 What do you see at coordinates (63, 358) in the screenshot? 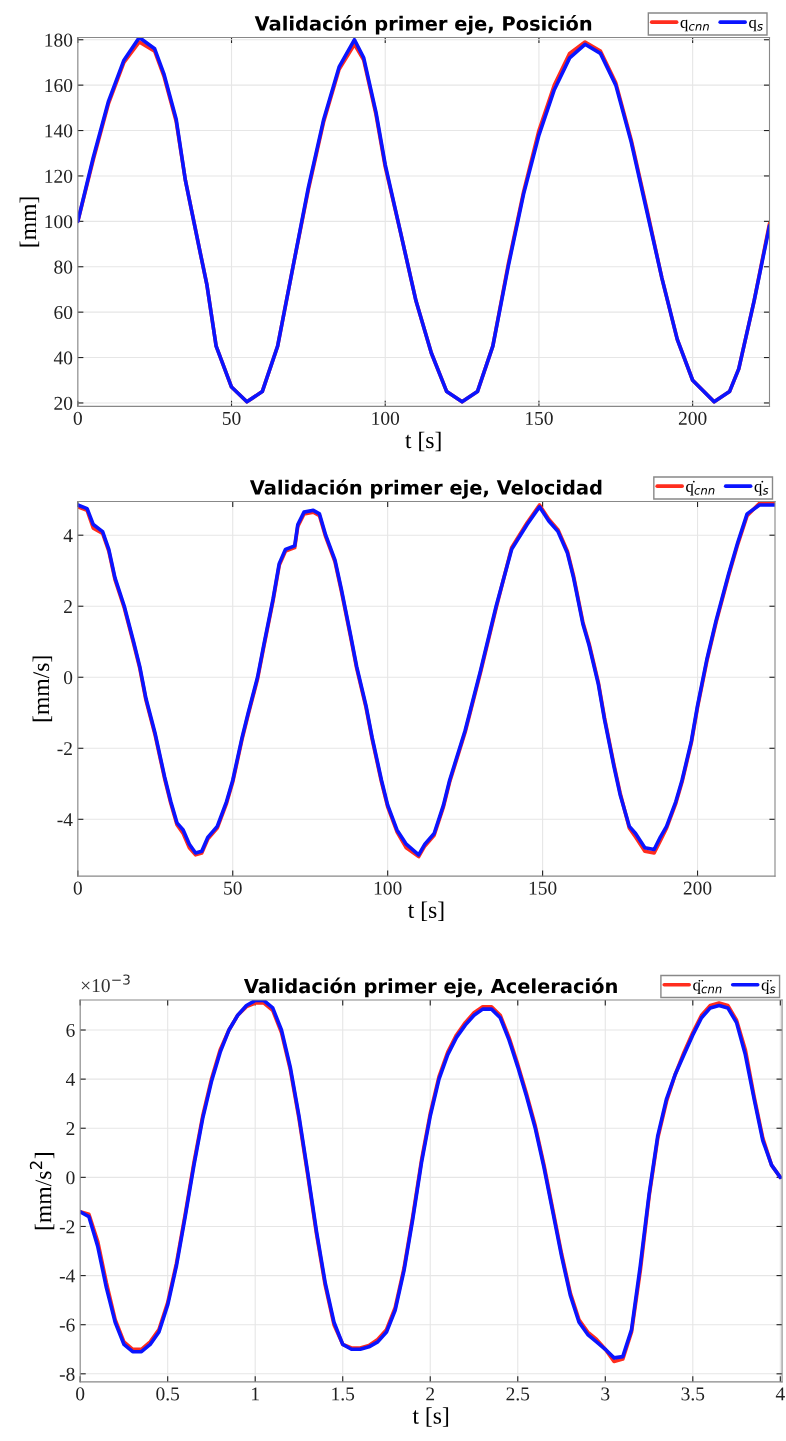
I see `y-tick-label: 40` at bounding box center [63, 358].